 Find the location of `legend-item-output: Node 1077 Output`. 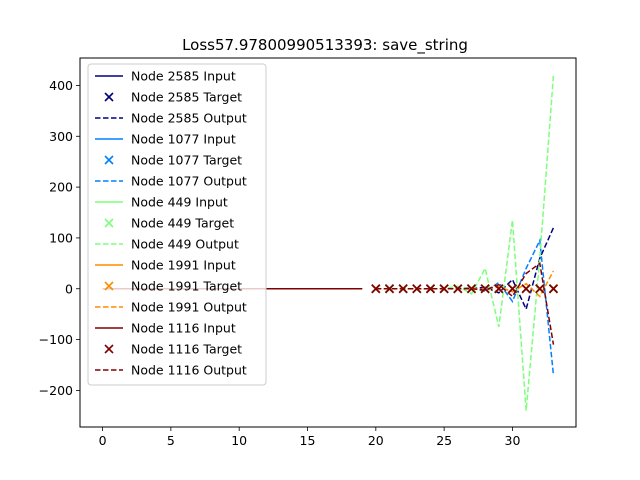

legend-item-output: Node 1077 Output is located at coordinates (171, 181).